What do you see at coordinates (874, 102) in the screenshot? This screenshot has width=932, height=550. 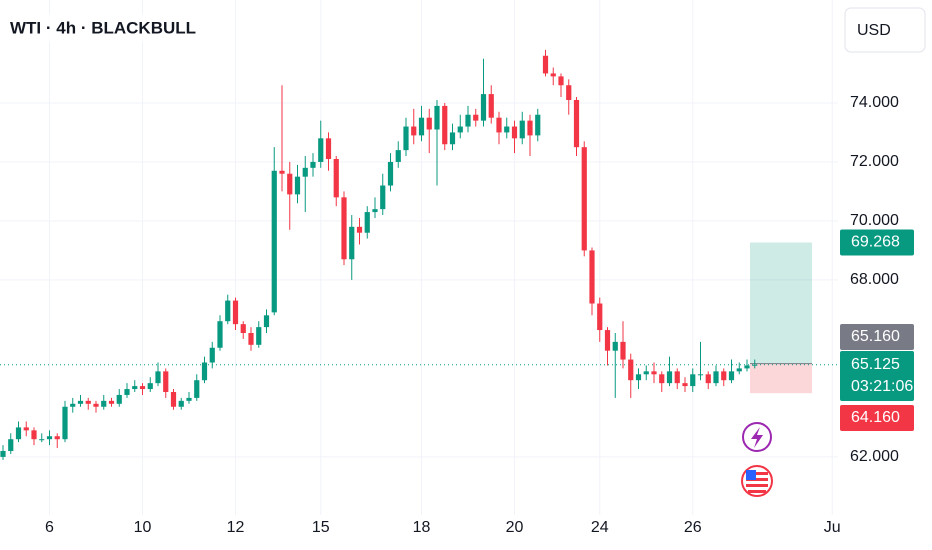 I see `y-tick-label: 74.000` at bounding box center [874, 102].